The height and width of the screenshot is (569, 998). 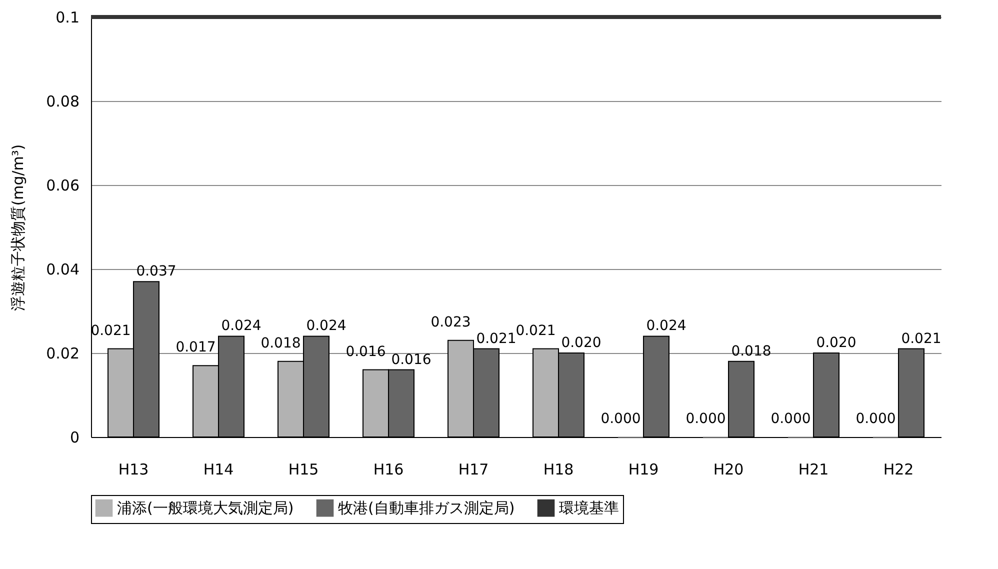 I want to click on data-label: 0.017, so click(x=196, y=348).